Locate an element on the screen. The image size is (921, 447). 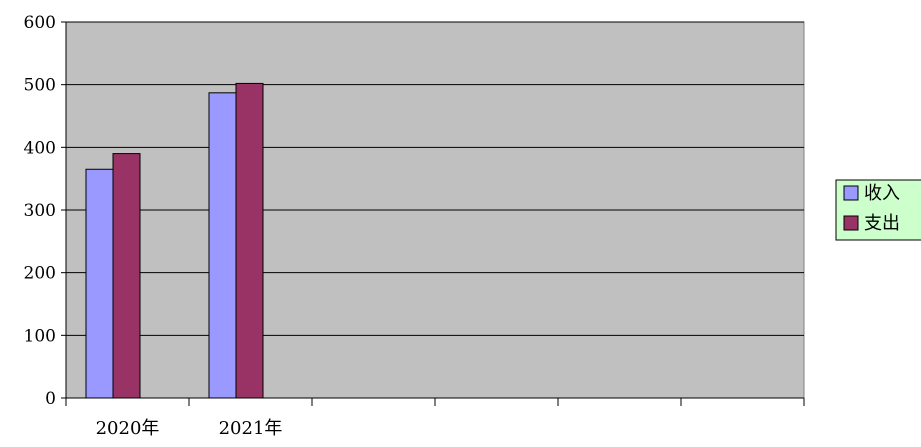
y-tick-label: 400 is located at coordinates (40, 148).